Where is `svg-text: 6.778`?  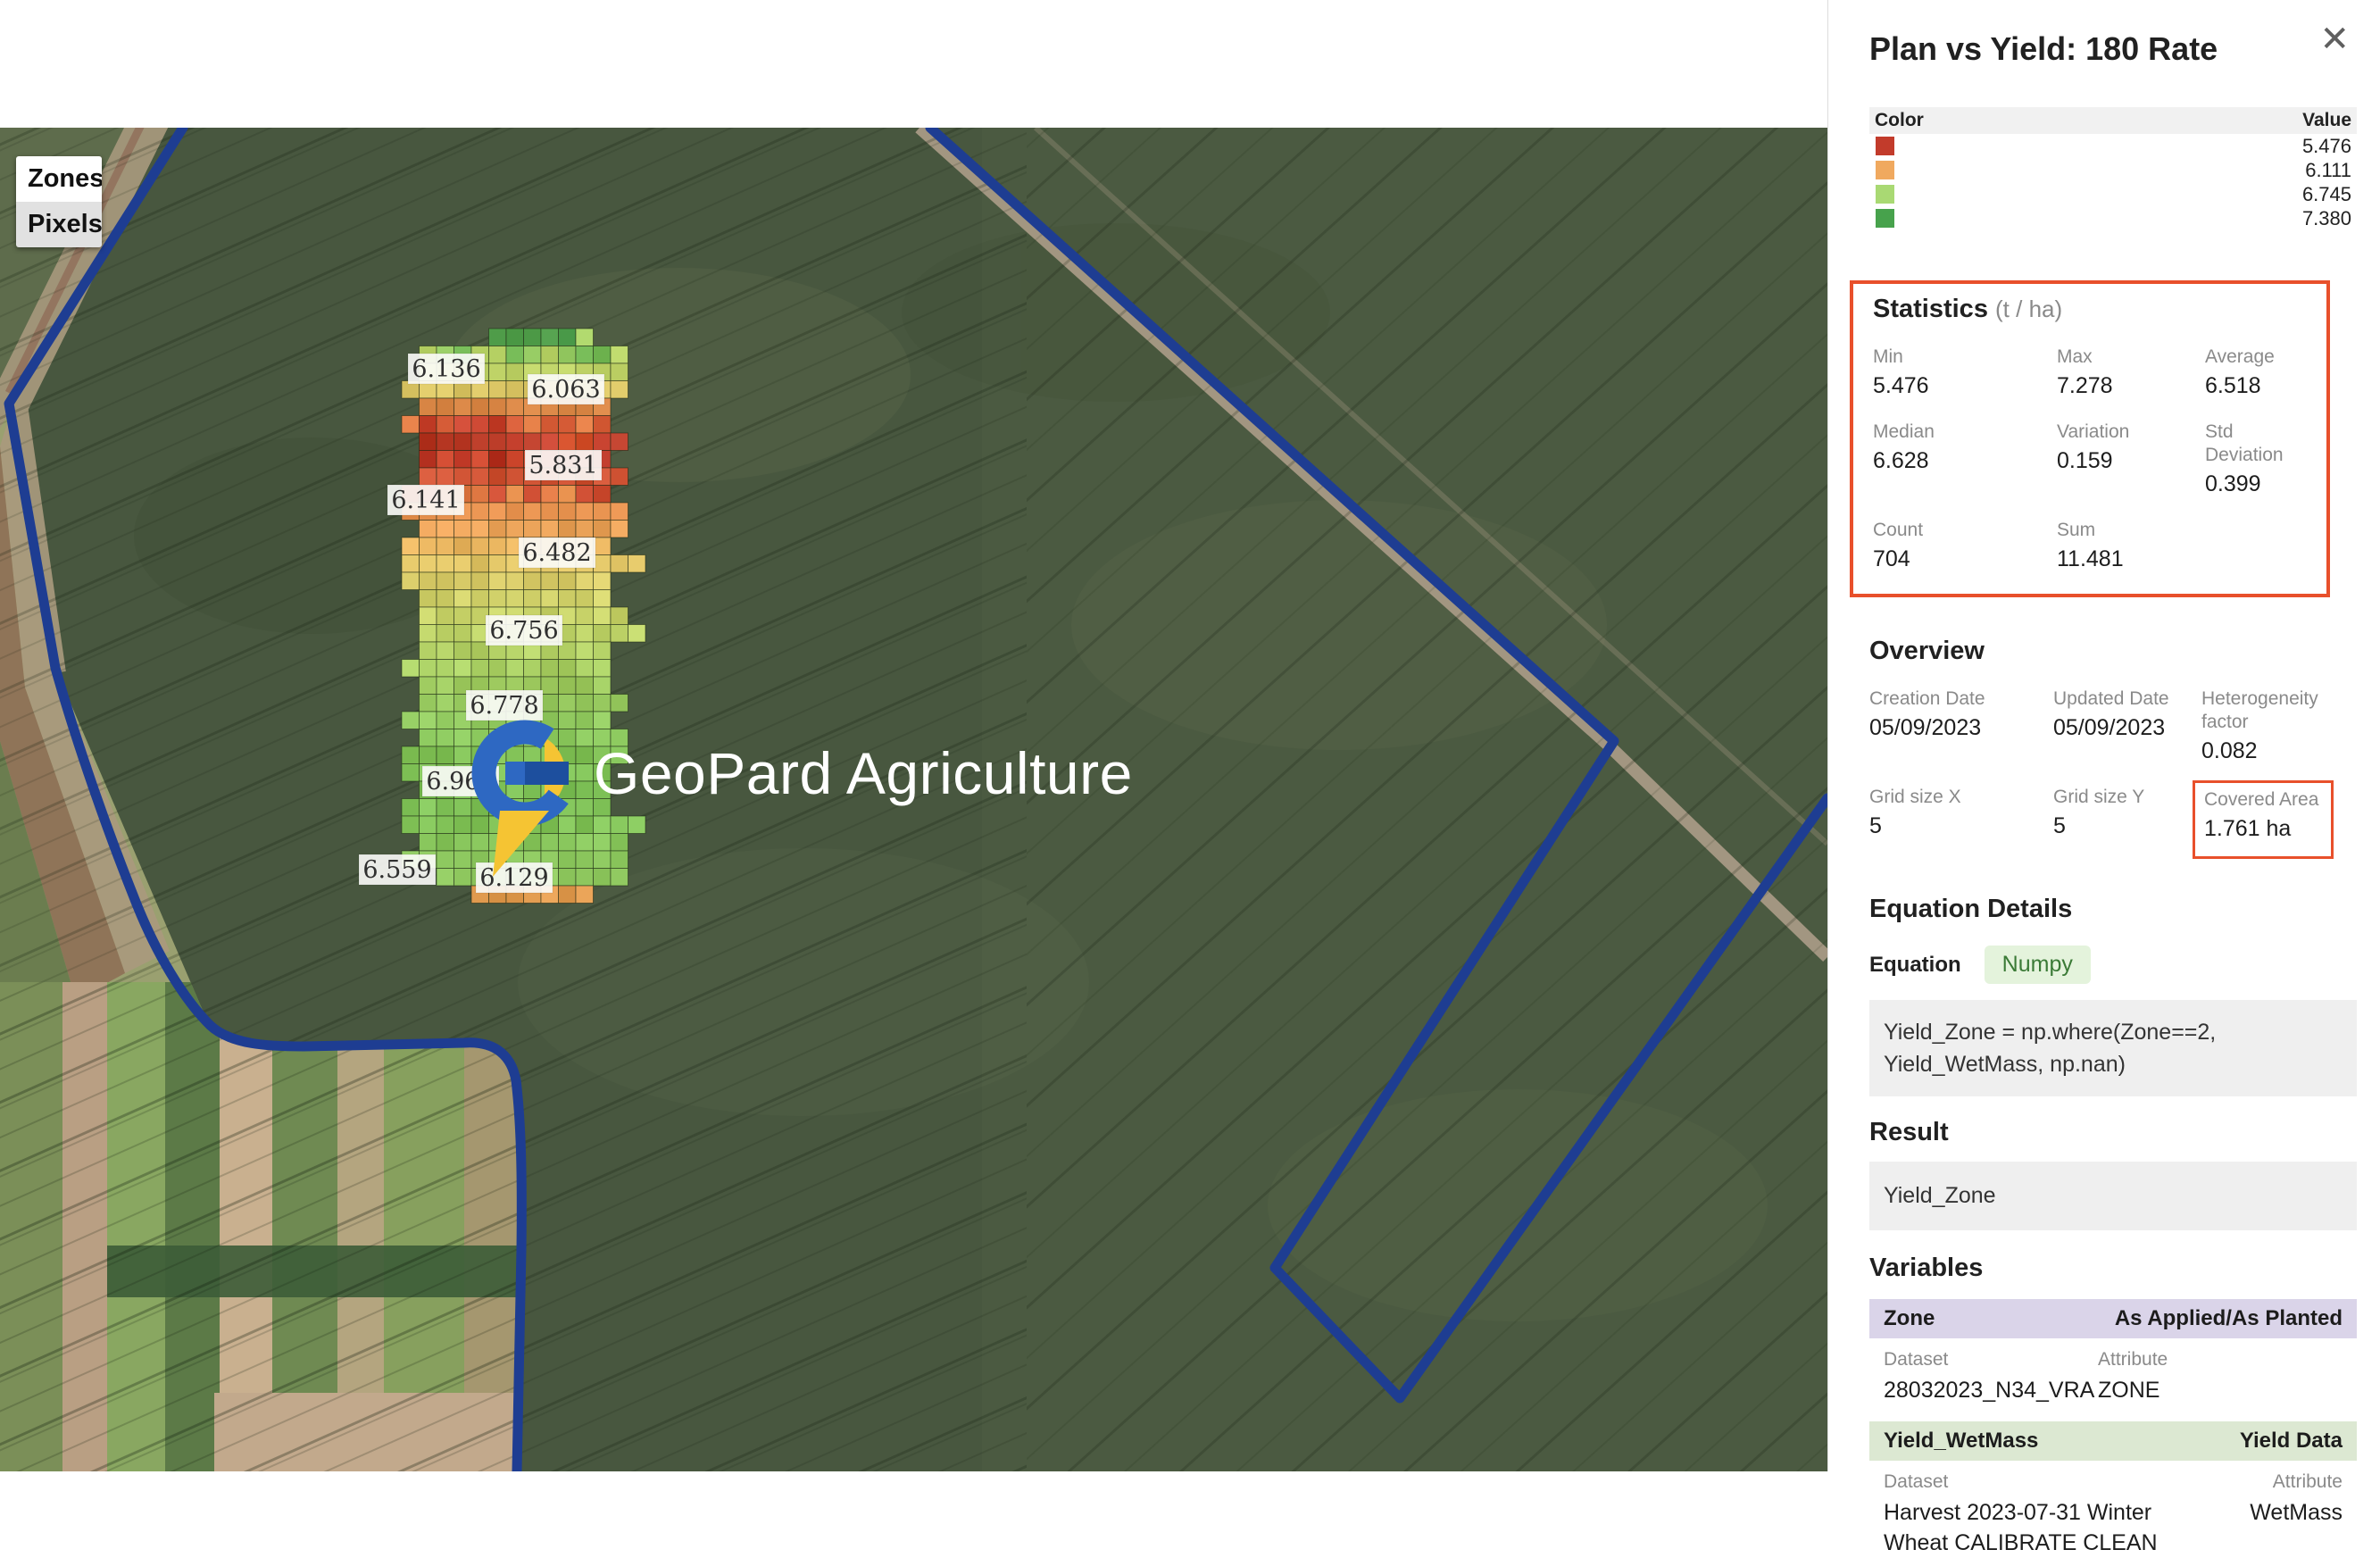 svg-text: 6.778 is located at coordinates (504, 706).